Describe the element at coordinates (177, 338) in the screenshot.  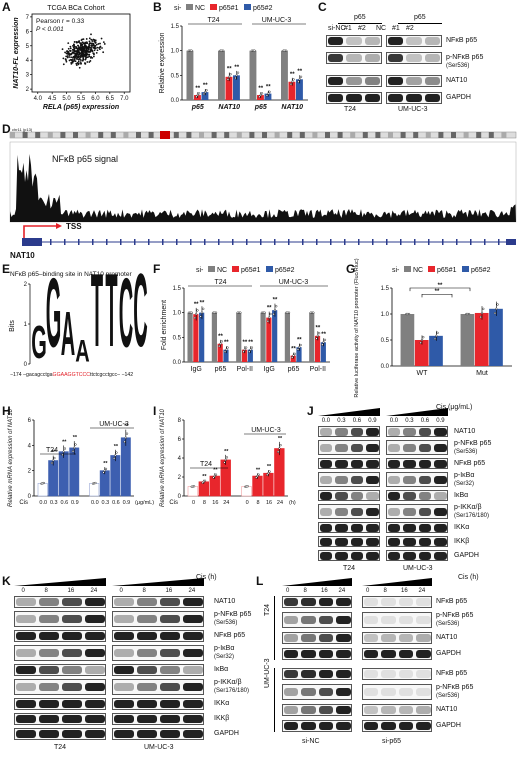
I see `y-tick-label: 0.5` at that location.